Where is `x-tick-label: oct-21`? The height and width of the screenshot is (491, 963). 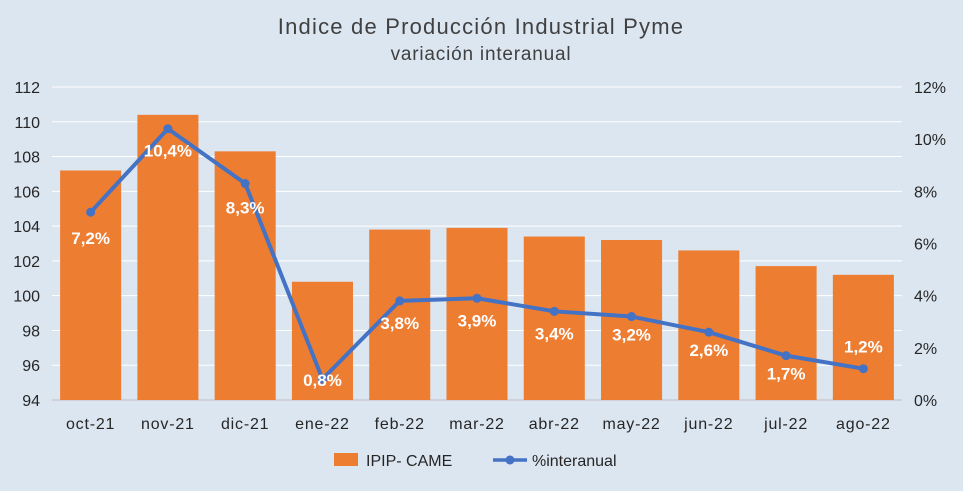 x-tick-label: oct-21 is located at coordinates (90, 424).